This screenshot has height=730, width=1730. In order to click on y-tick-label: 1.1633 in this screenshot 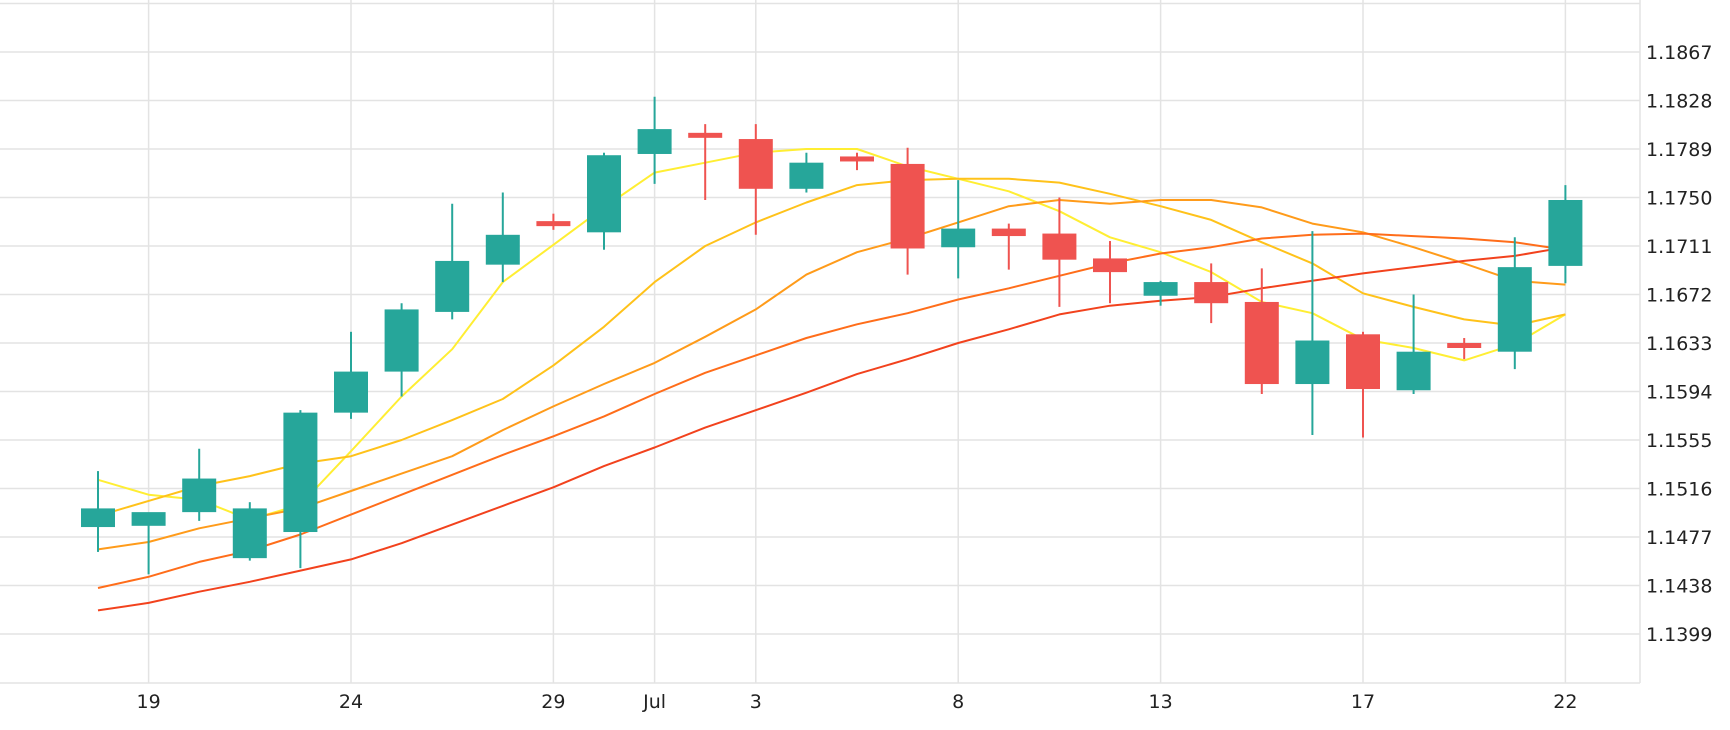, I will do `click(1679, 344)`.